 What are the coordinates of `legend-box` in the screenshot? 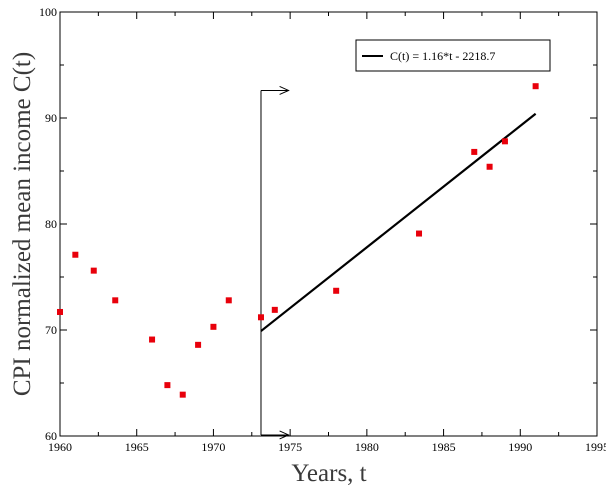 It's located at (453, 55).